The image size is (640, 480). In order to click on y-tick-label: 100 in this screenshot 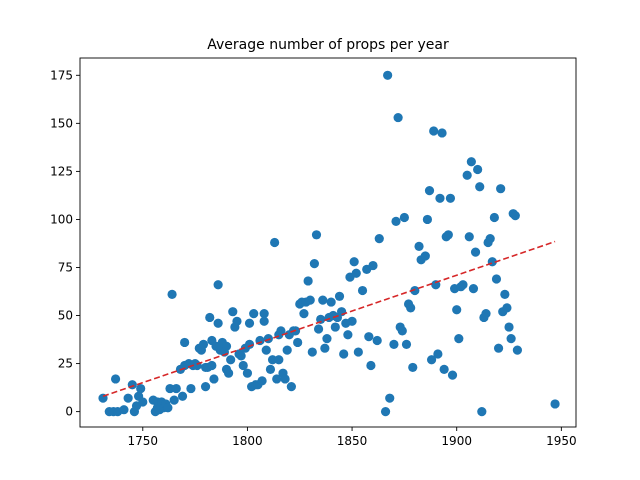, I will do `click(61, 219)`.